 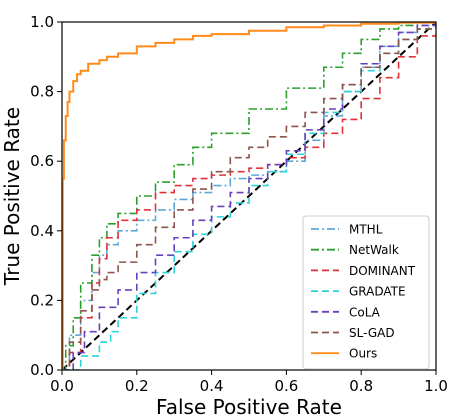 What do you see at coordinates (363, 354) in the screenshot?
I see `legend-label: Ours` at bounding box center [363, 354].